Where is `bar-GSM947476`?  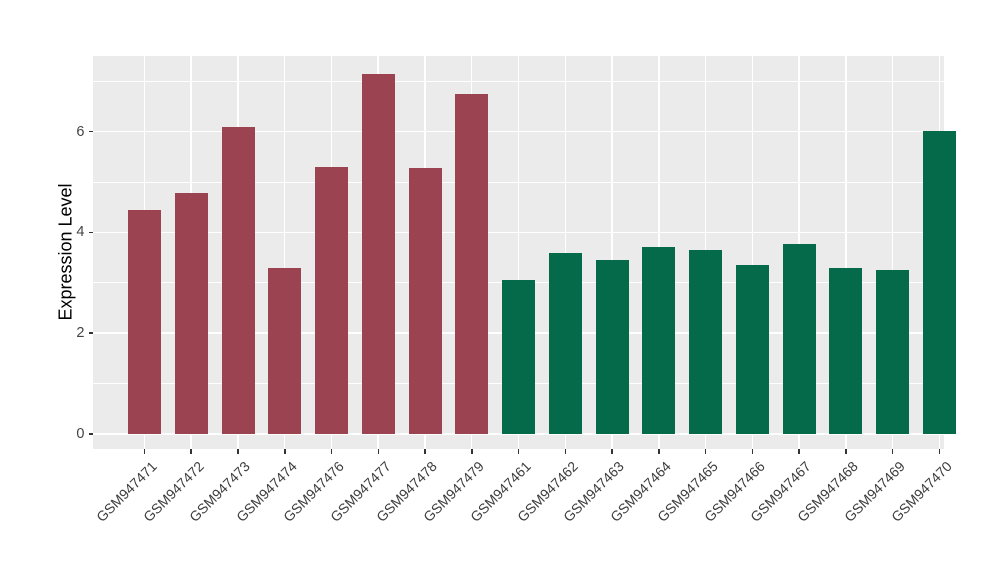 bar-GSM947476 is located at coordinates (331, 300).